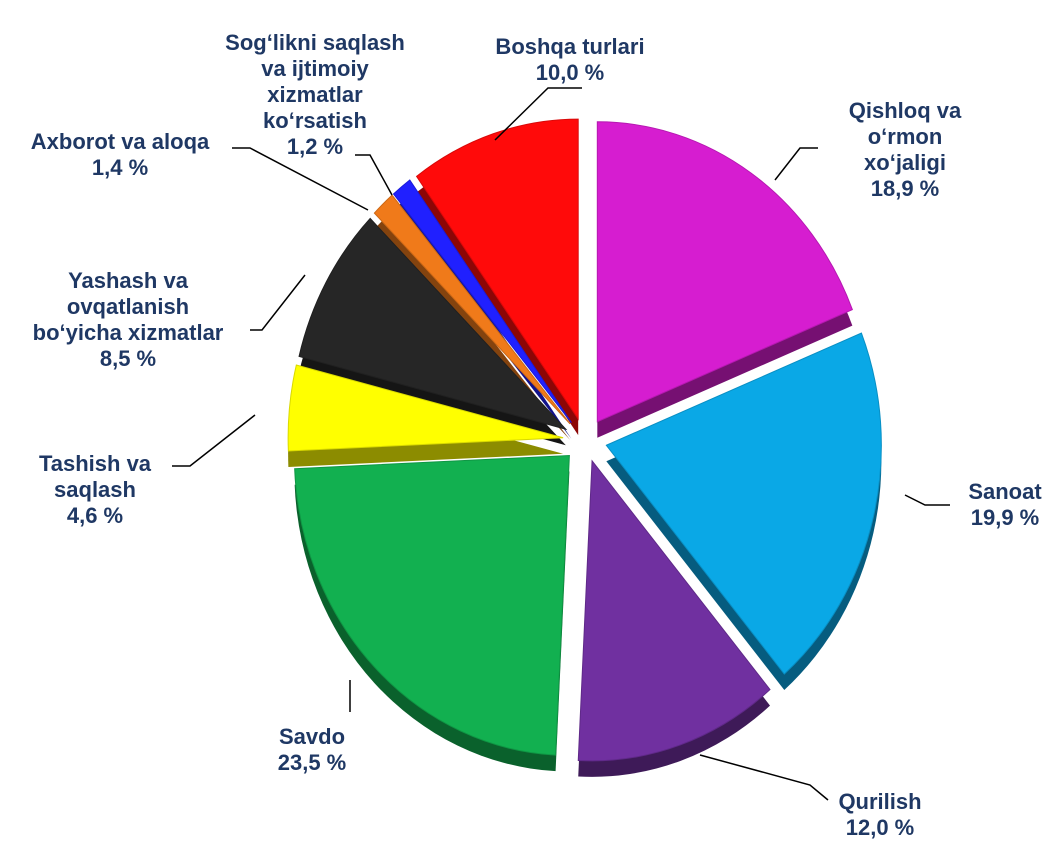 This screenshot has height=843, width=1055. What do you see at coordinates (120, 167) in the screenshot?
I see `value-label: 1,4 %` at bounding box center [120, 167].